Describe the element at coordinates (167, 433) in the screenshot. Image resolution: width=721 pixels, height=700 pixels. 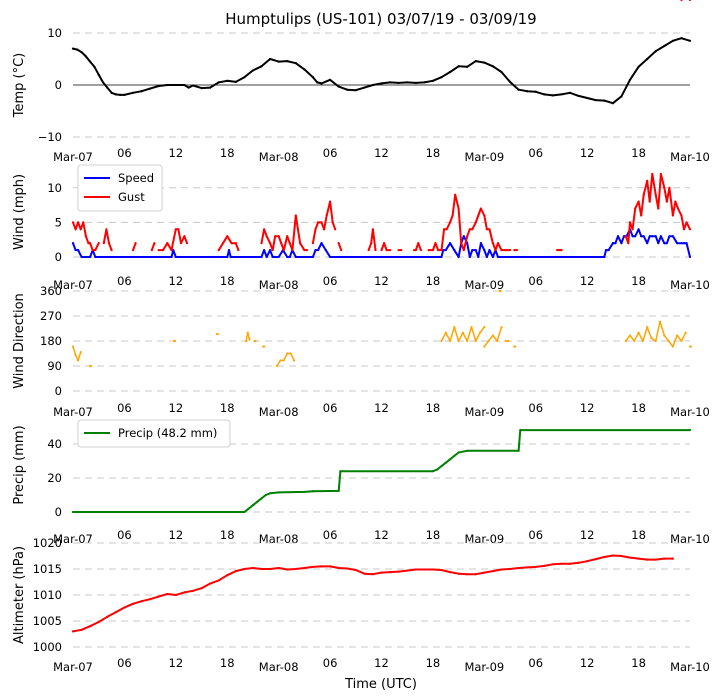
I see `legend-entry: Precip (48.2 mm)` at that location.